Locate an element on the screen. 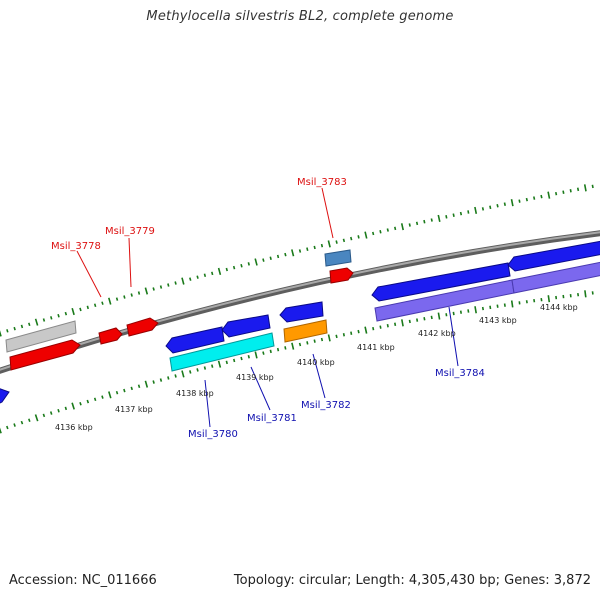 This screenshot has width=600, height=600. gene-label-msil-3784: Msil_3784 is located at coordinates (460, 373).